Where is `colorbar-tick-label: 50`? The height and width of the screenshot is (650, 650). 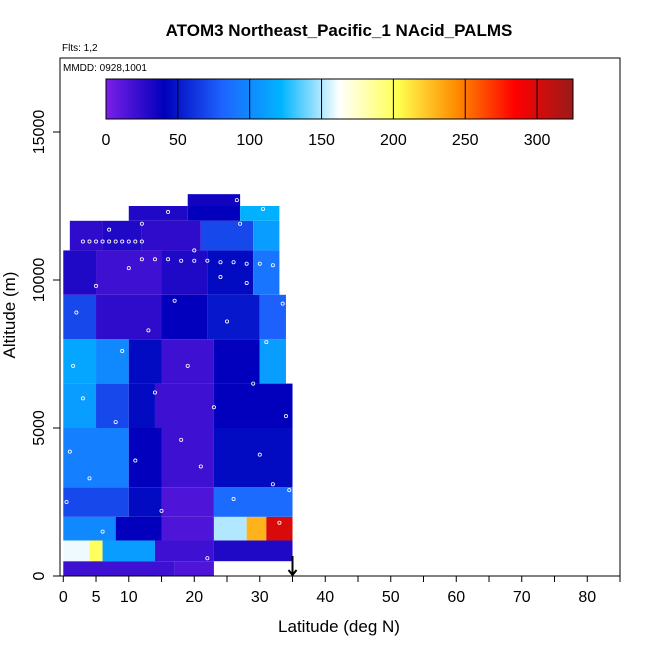 colorbar-tick-label: 50 is located at coordinates (178, 140).